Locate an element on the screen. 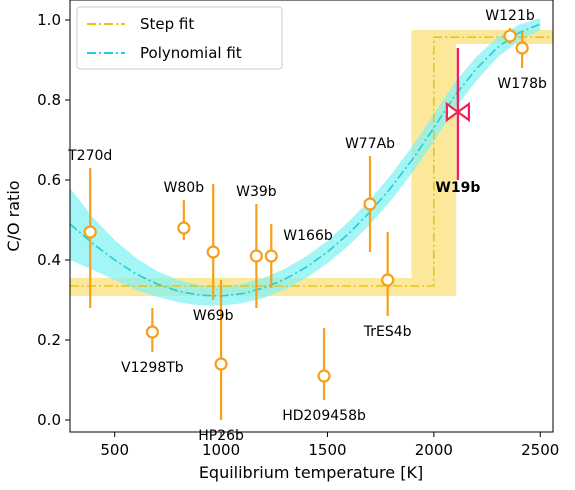  x-axis: 500 1000 1500 2000 2500 is located at coordinates (329, 445).